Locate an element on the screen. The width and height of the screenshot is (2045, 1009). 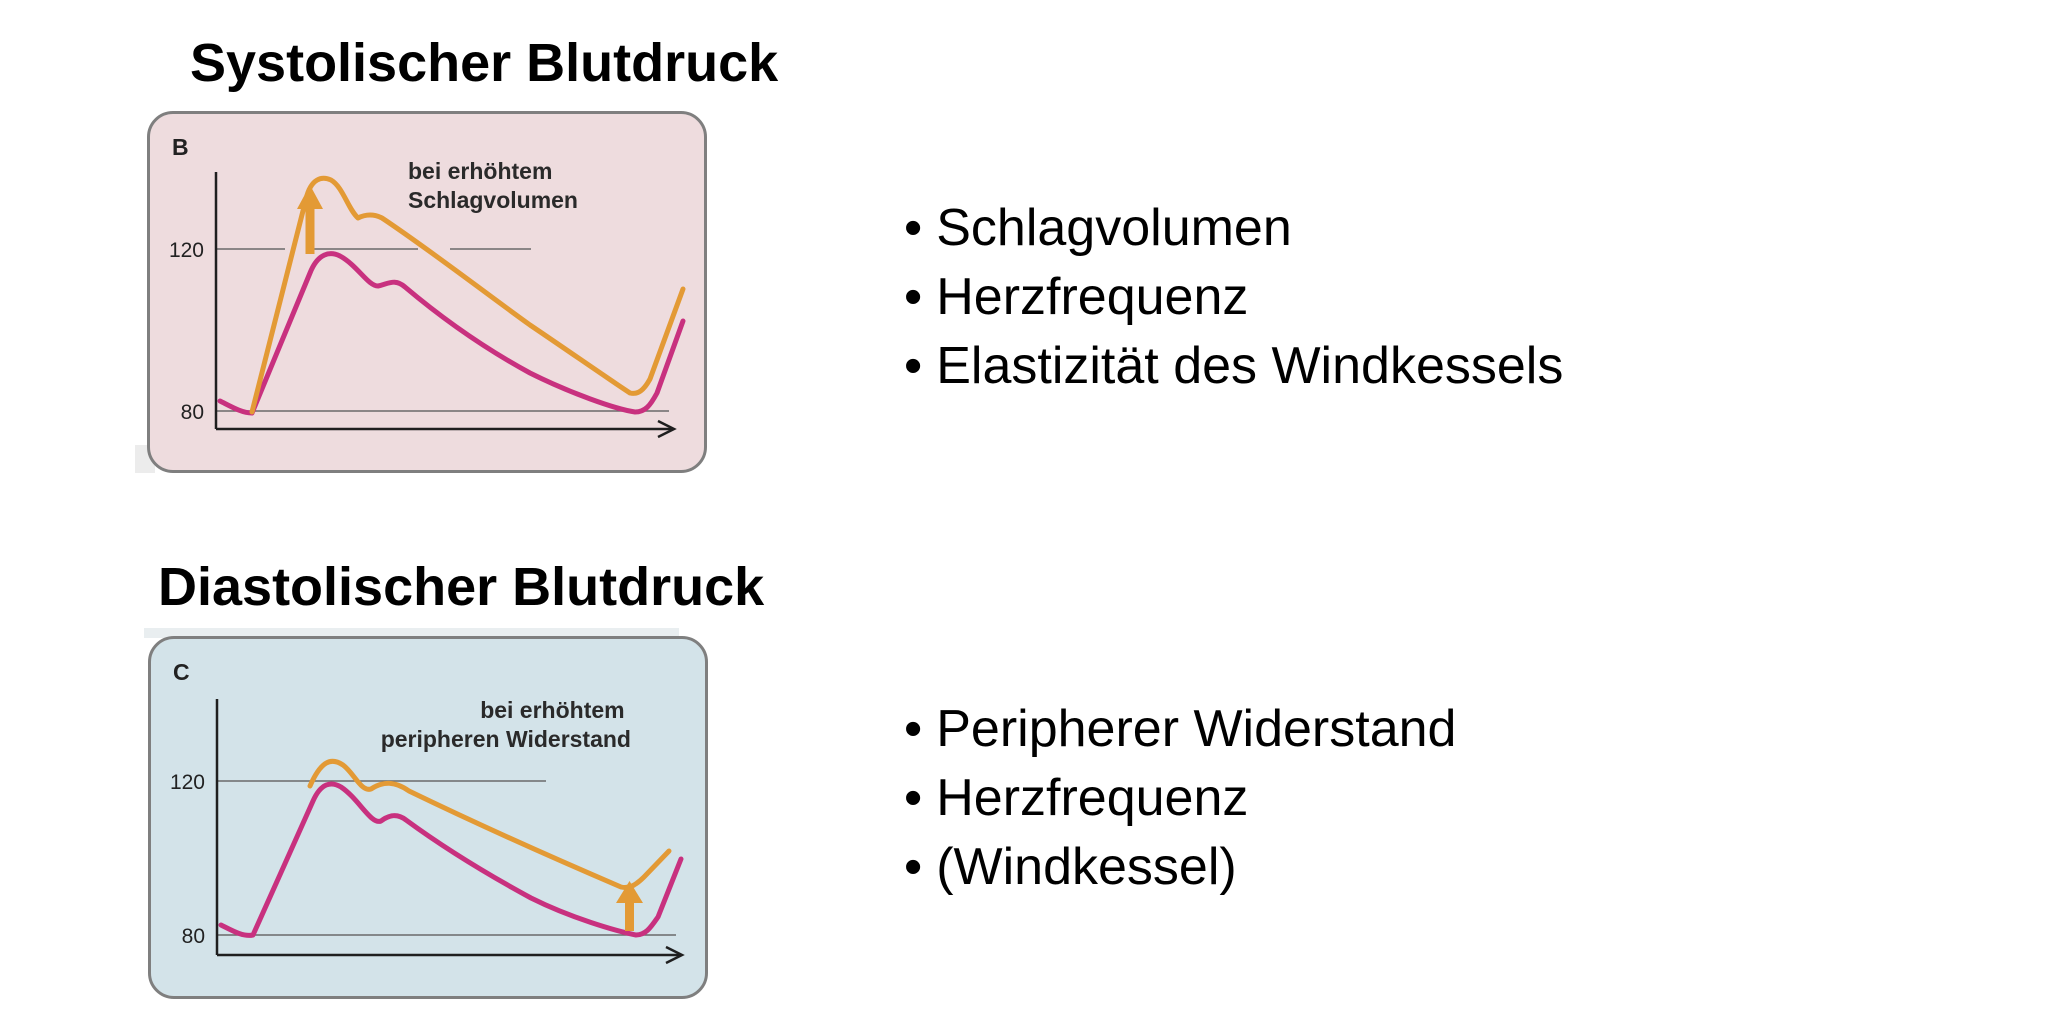
figure-backdrop is located at coordinates (411, 633).